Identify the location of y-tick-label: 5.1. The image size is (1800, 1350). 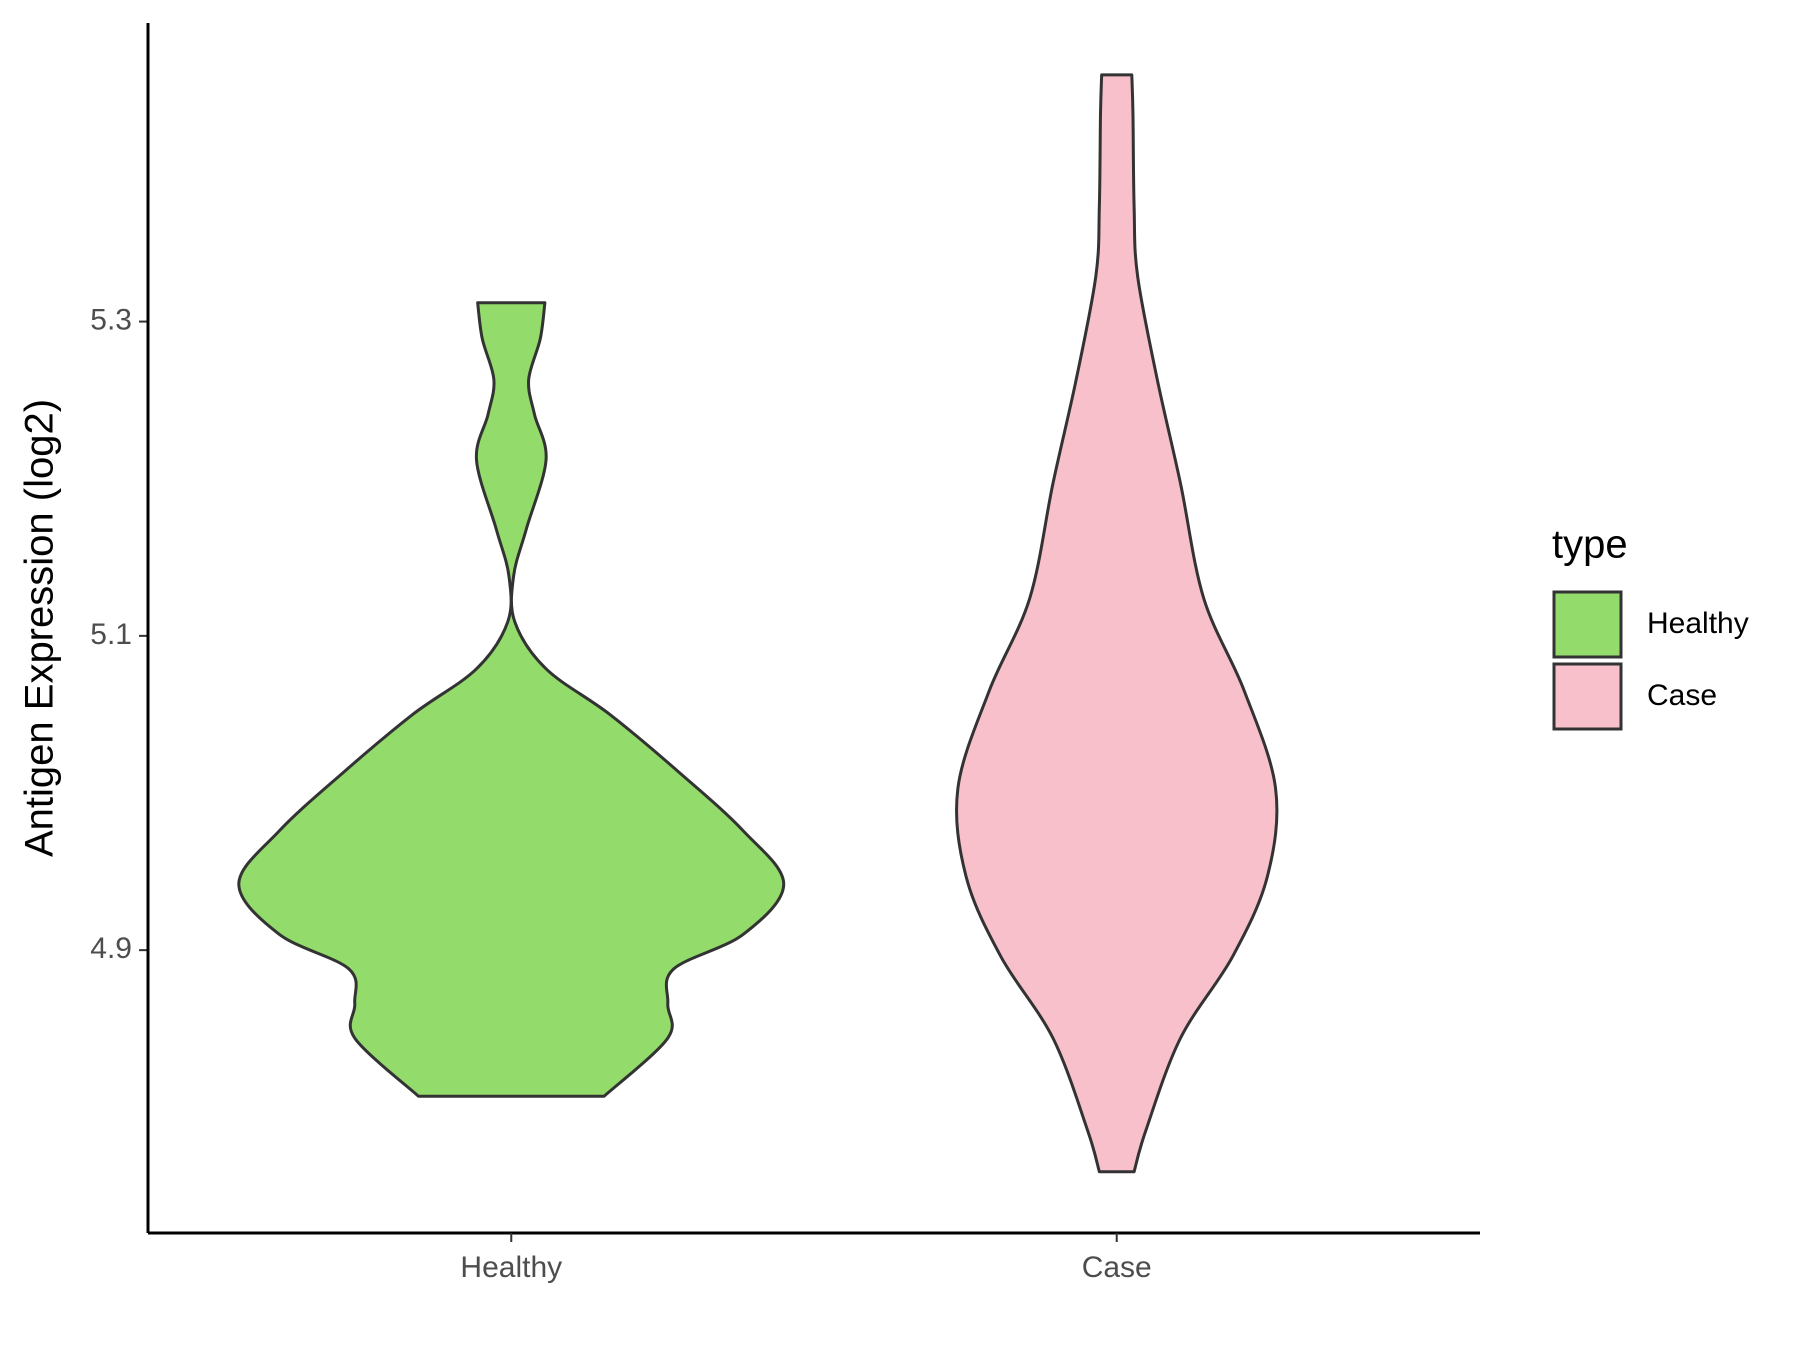
(111, 634).